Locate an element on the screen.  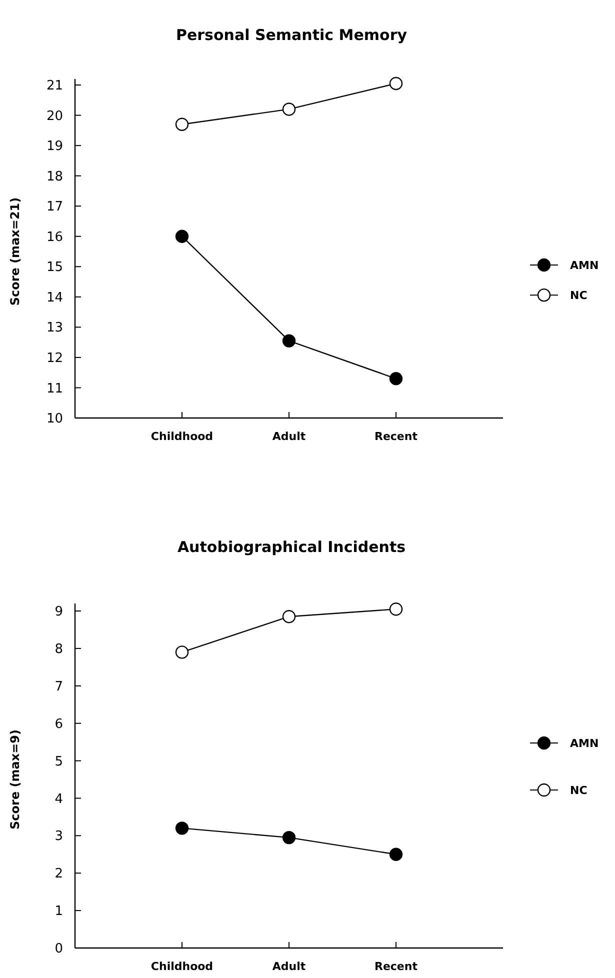
y-tick-label: 21 is located at coordinates (54, 86).